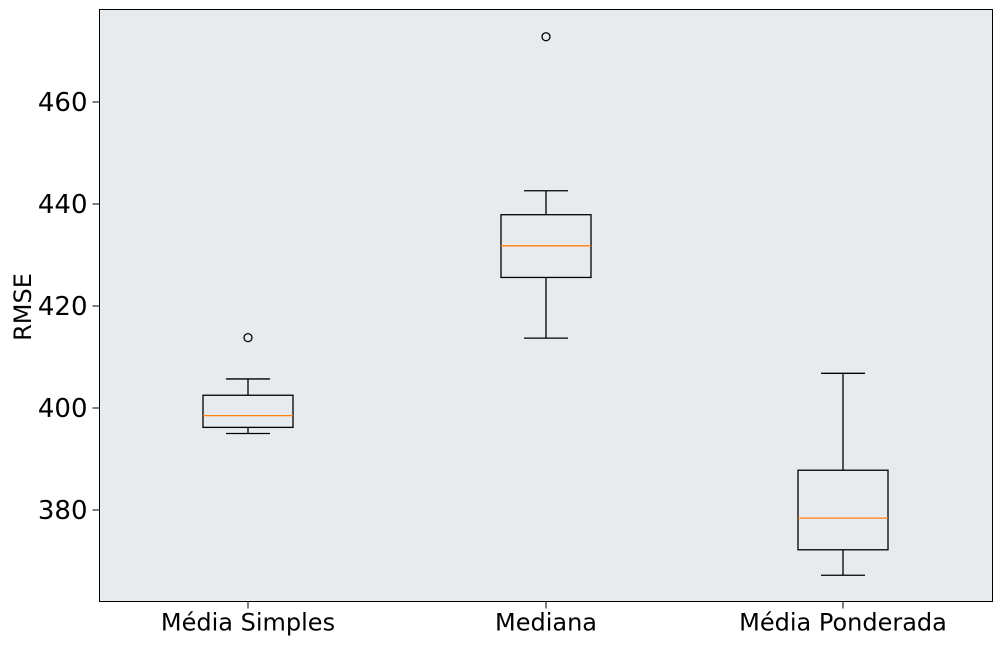 This screenshot has width=1001, height=645. I want to click on y-tick-label: 440, so click(63, 205).